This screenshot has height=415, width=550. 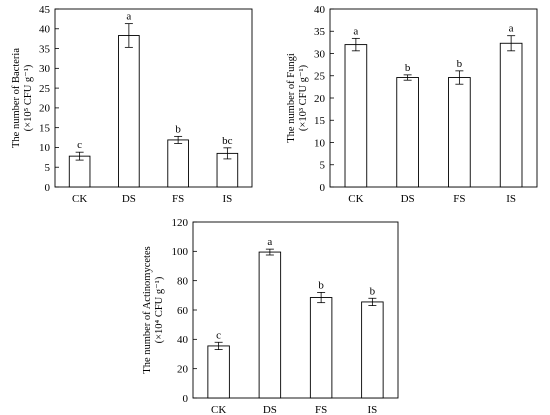 I want to click on y-axis-label: The number of Fungi(×10³ CFU g⁻¹), so click(x=297, y=98).